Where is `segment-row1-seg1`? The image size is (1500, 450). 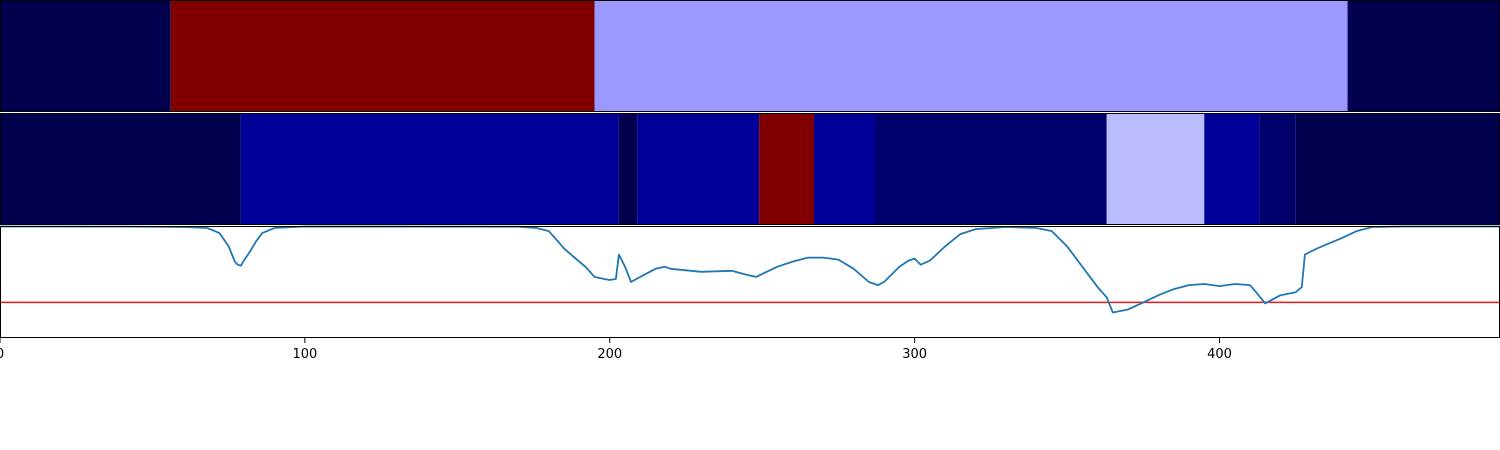 segment-row1-seg1 is located at coordinates (429, 169).